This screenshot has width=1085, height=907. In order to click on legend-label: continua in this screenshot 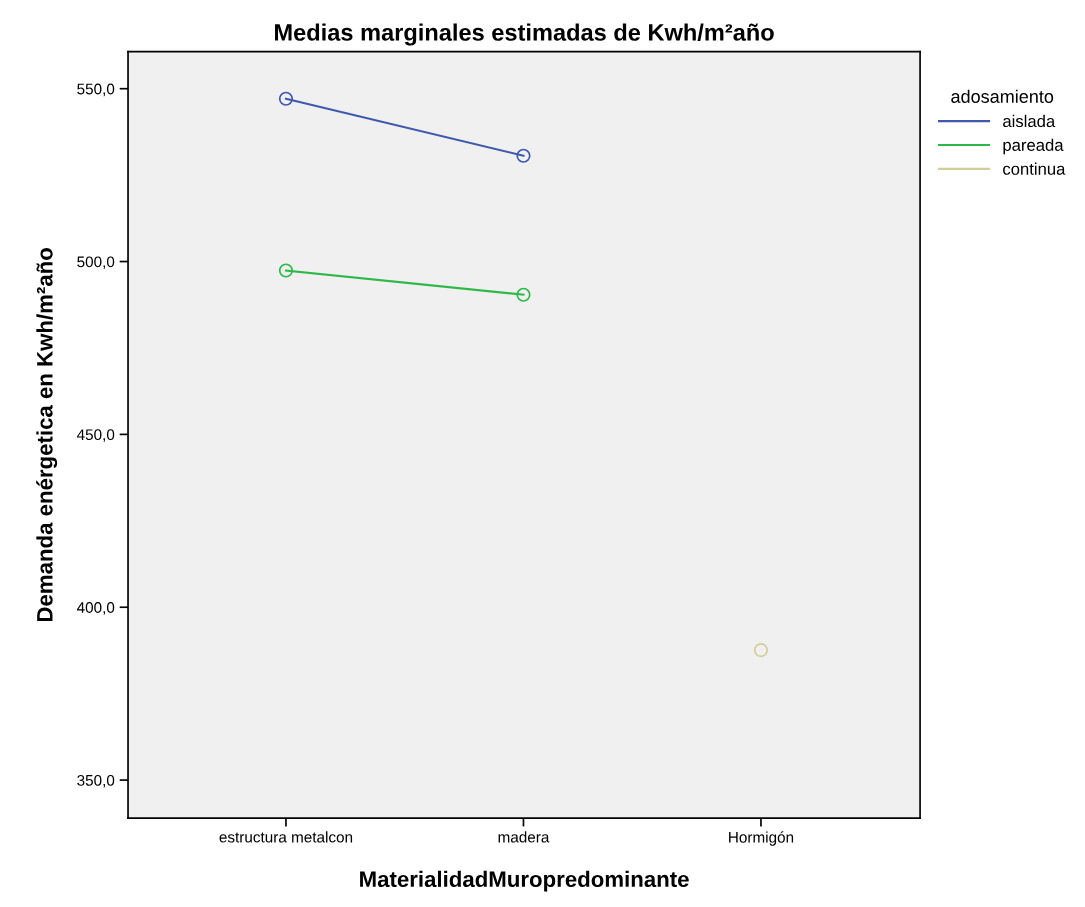, I will do `click(1034, 168)`.